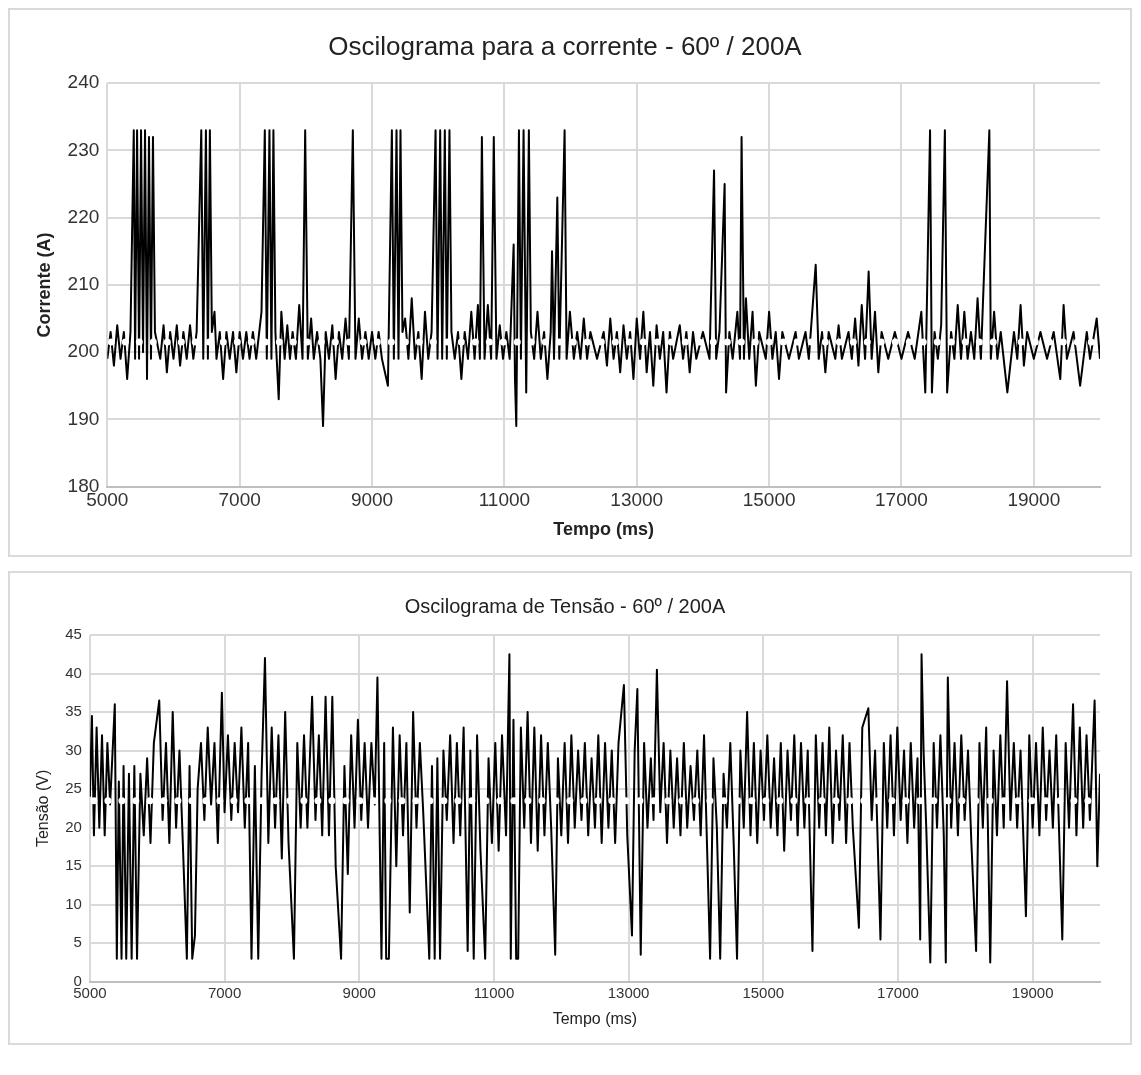  What do you see at coordinates (43, 285) in the screenshot?
I see `y-axis-title: Corrente (A)` at bounding box center [43, 285].